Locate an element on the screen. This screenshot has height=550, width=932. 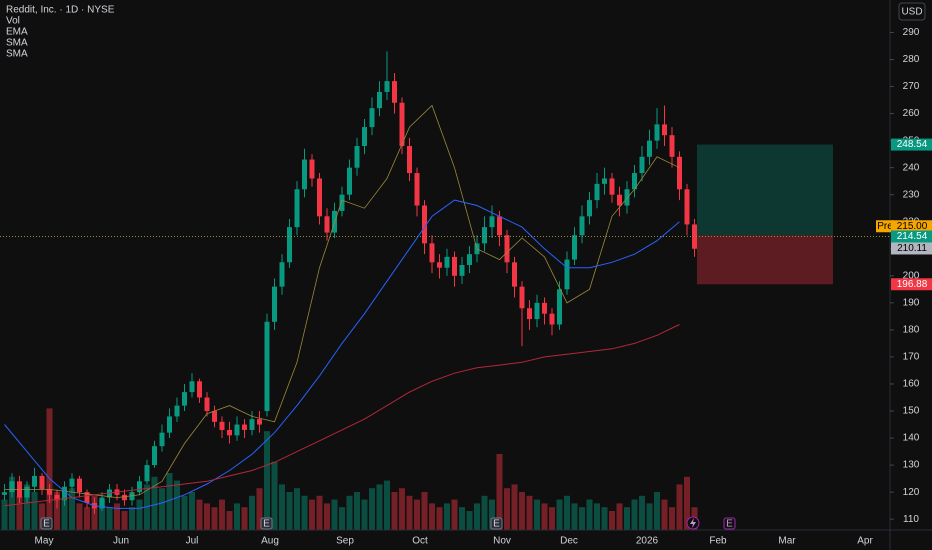
price-tag-label: 196.88 is located at coordinates (912, 284).